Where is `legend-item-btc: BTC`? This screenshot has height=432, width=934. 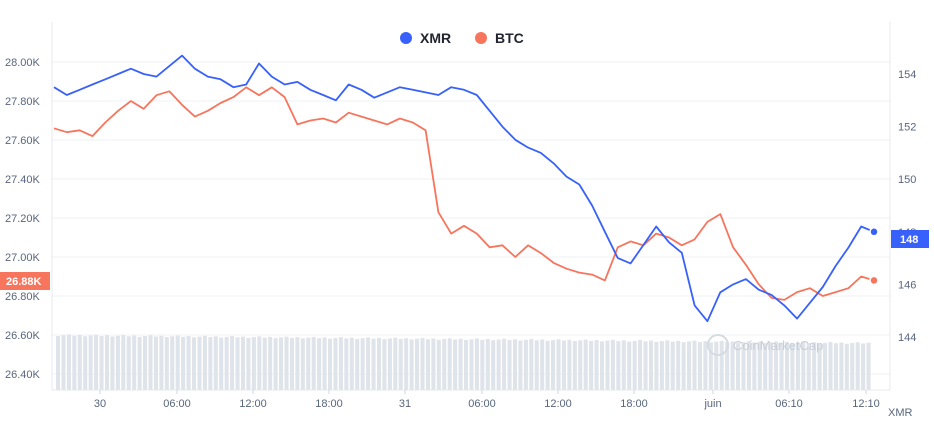
legend-item-btc: BTC is located at coordinates (499, 38).